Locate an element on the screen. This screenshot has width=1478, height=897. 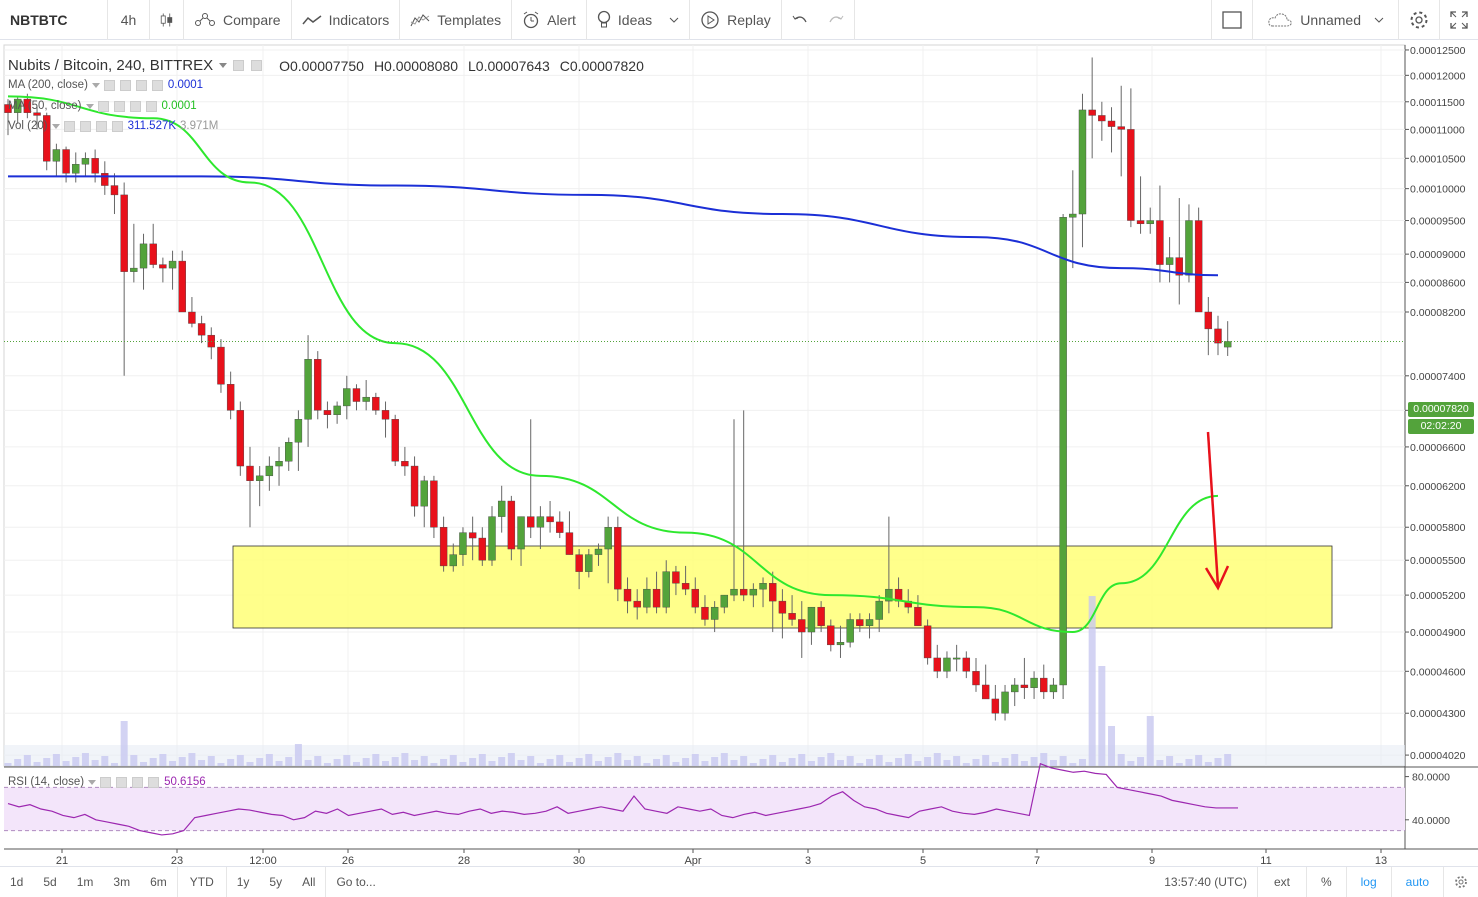
price-tick-label: 0.00010000 is located at coordinates (1438, 190).